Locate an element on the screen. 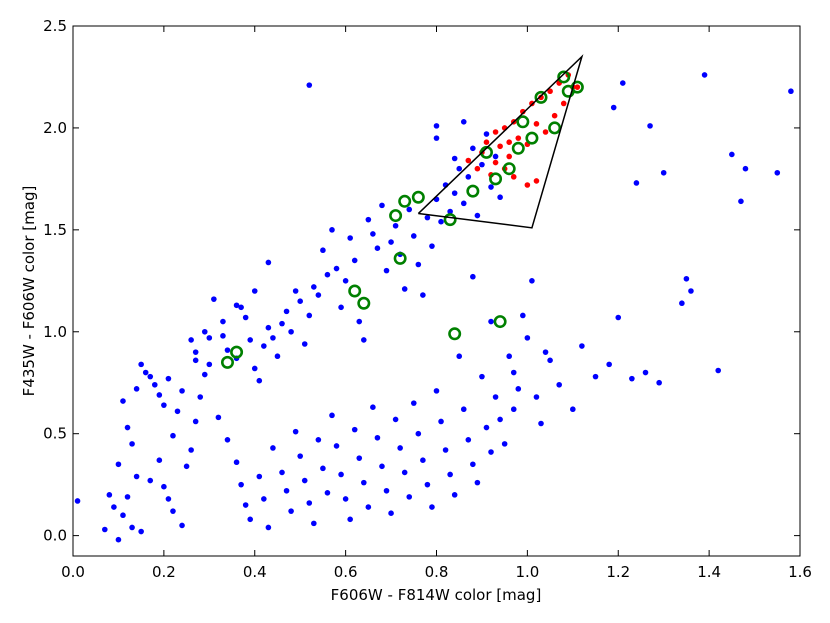 This screenshot has width=830, height=623. y-tick-label: 1.5 is located at coordinates (55, 230).